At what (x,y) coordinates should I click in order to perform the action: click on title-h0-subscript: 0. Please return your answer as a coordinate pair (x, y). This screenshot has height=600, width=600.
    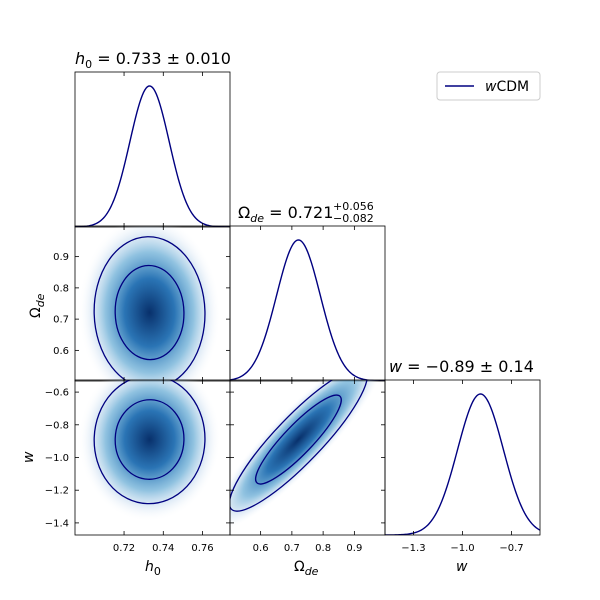
    Looking at the image, I should click on (88, 64).